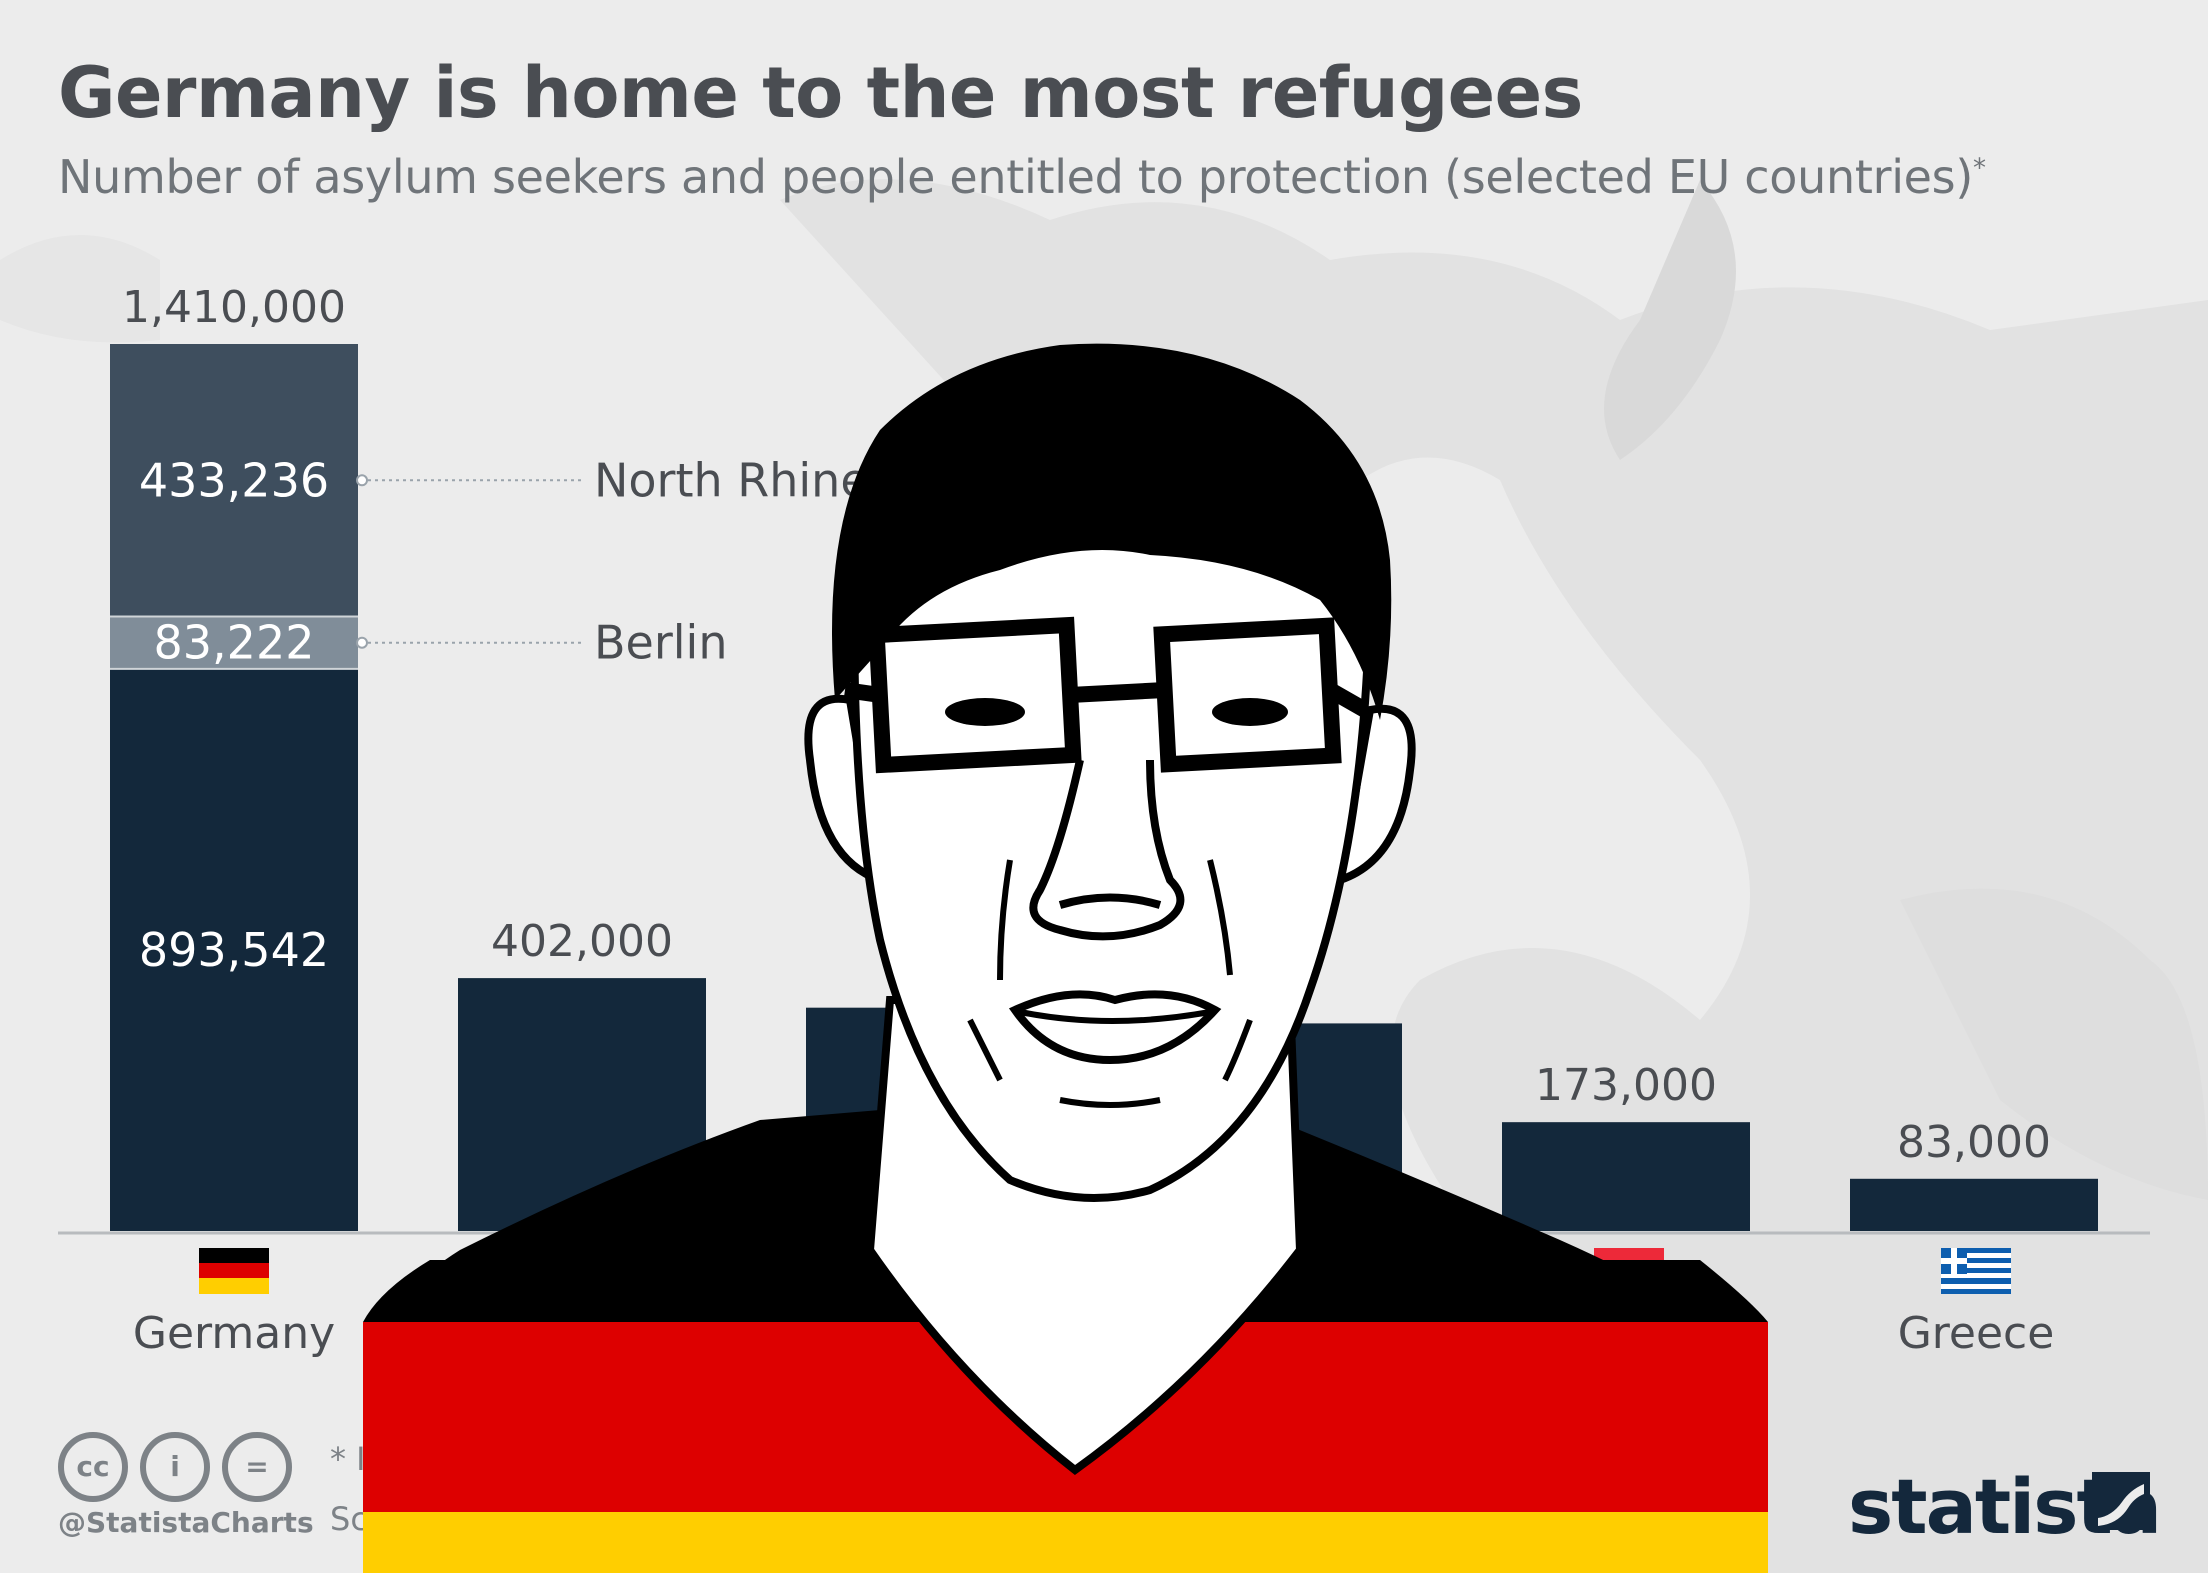  I want to click on bar-value-label-0: 1,410,000, so click(234, 307).